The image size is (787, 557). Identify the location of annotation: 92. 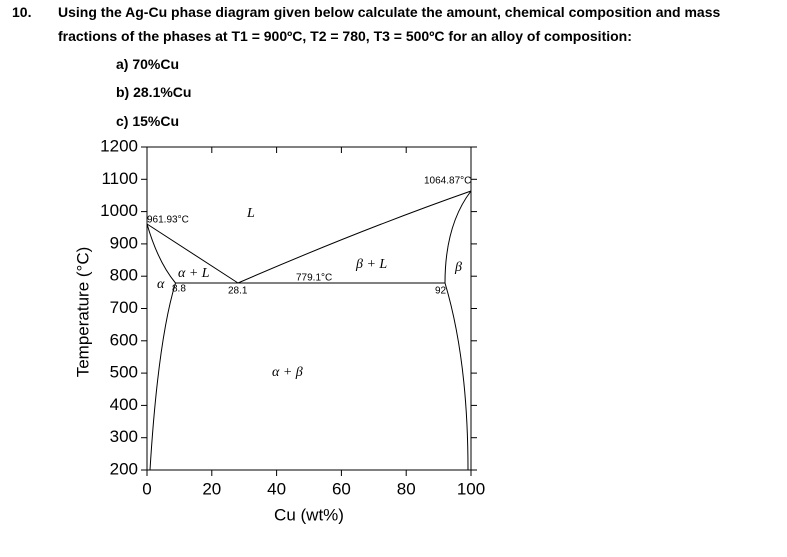
(441, 291).